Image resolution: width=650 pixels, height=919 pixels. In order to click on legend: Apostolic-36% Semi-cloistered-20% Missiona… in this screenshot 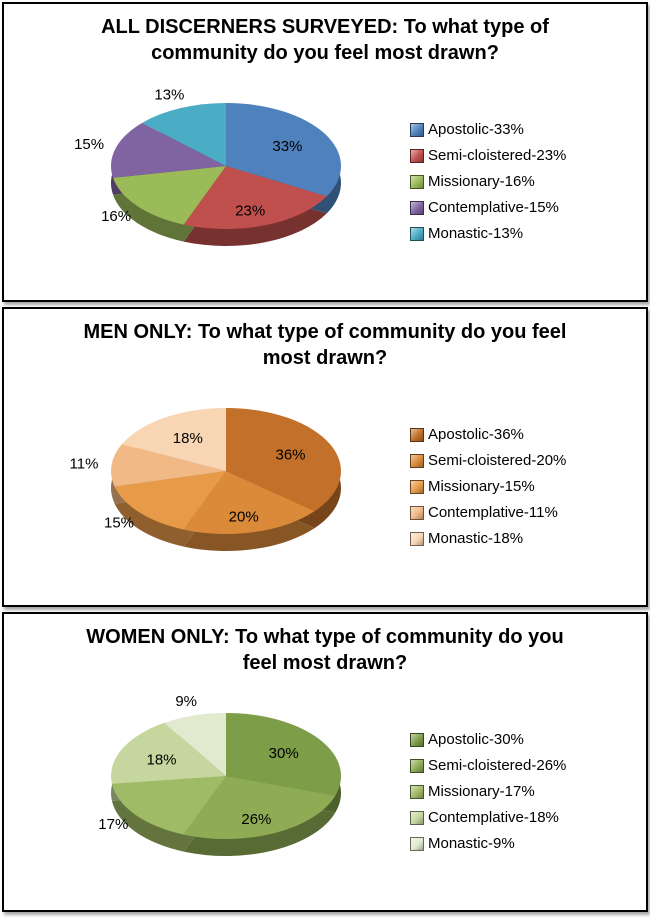, I will do `click(488, 486)`.